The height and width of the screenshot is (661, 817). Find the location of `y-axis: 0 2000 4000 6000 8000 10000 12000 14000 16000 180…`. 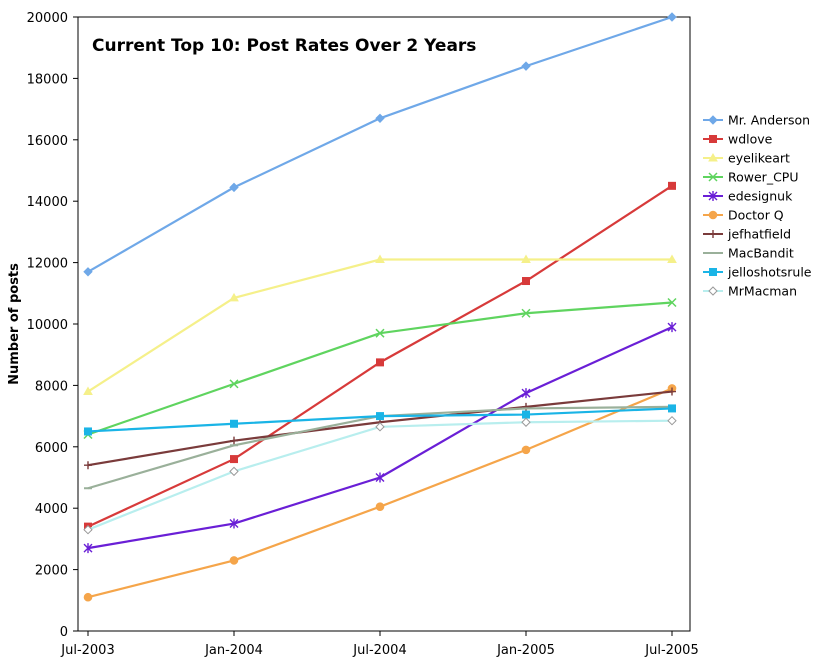

y-axis: 0 2000 4000 6000 8000 10000 12000 14000 16000 180… is located at coordinates (52, 325).